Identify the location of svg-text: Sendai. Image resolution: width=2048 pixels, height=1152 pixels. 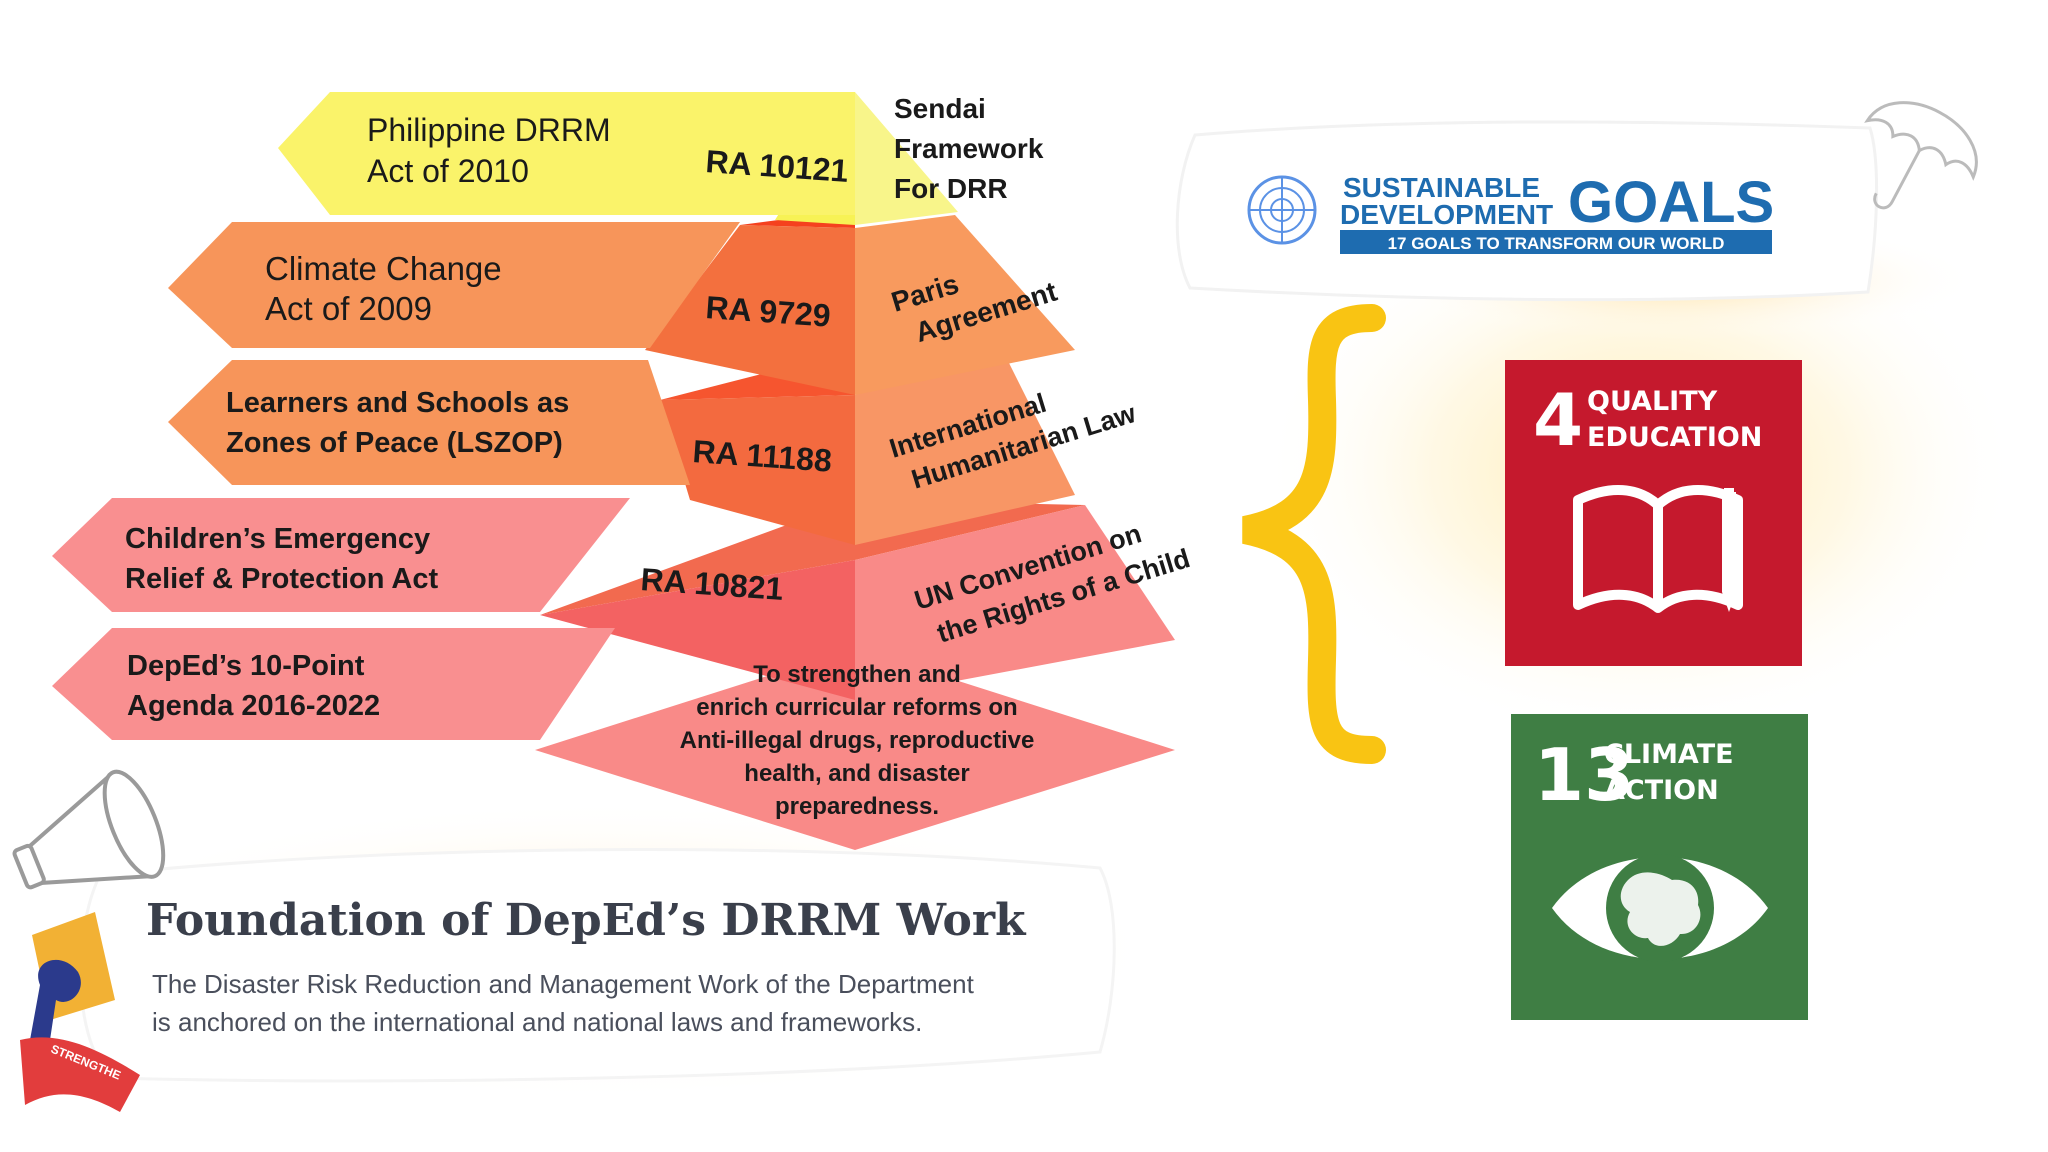
(940, 108).